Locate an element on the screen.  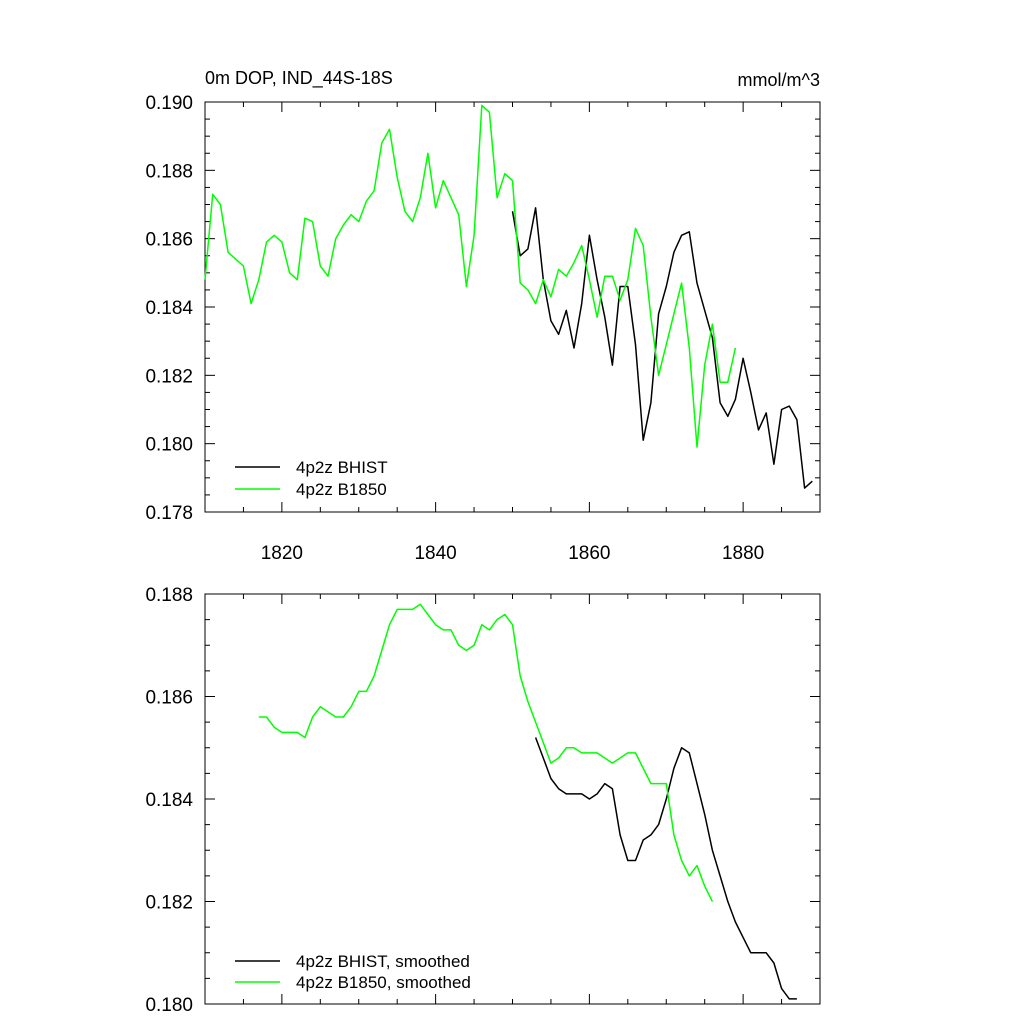
bottom-y-tick-label: 0.188 is located at coordinates (169, 595).